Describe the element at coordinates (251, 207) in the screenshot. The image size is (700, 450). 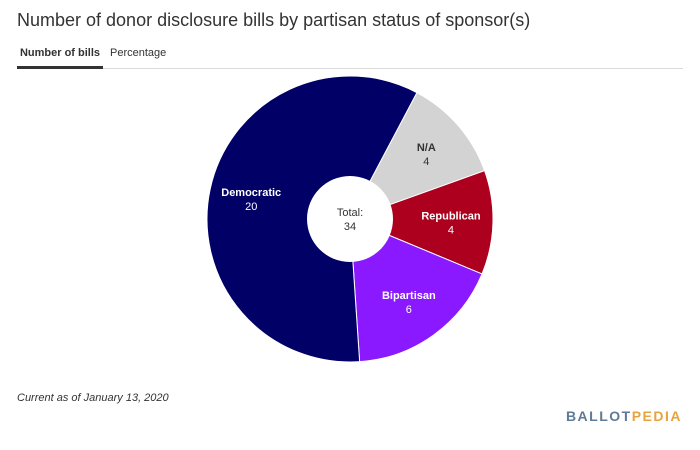
I see `slice-value: 20` at that location.